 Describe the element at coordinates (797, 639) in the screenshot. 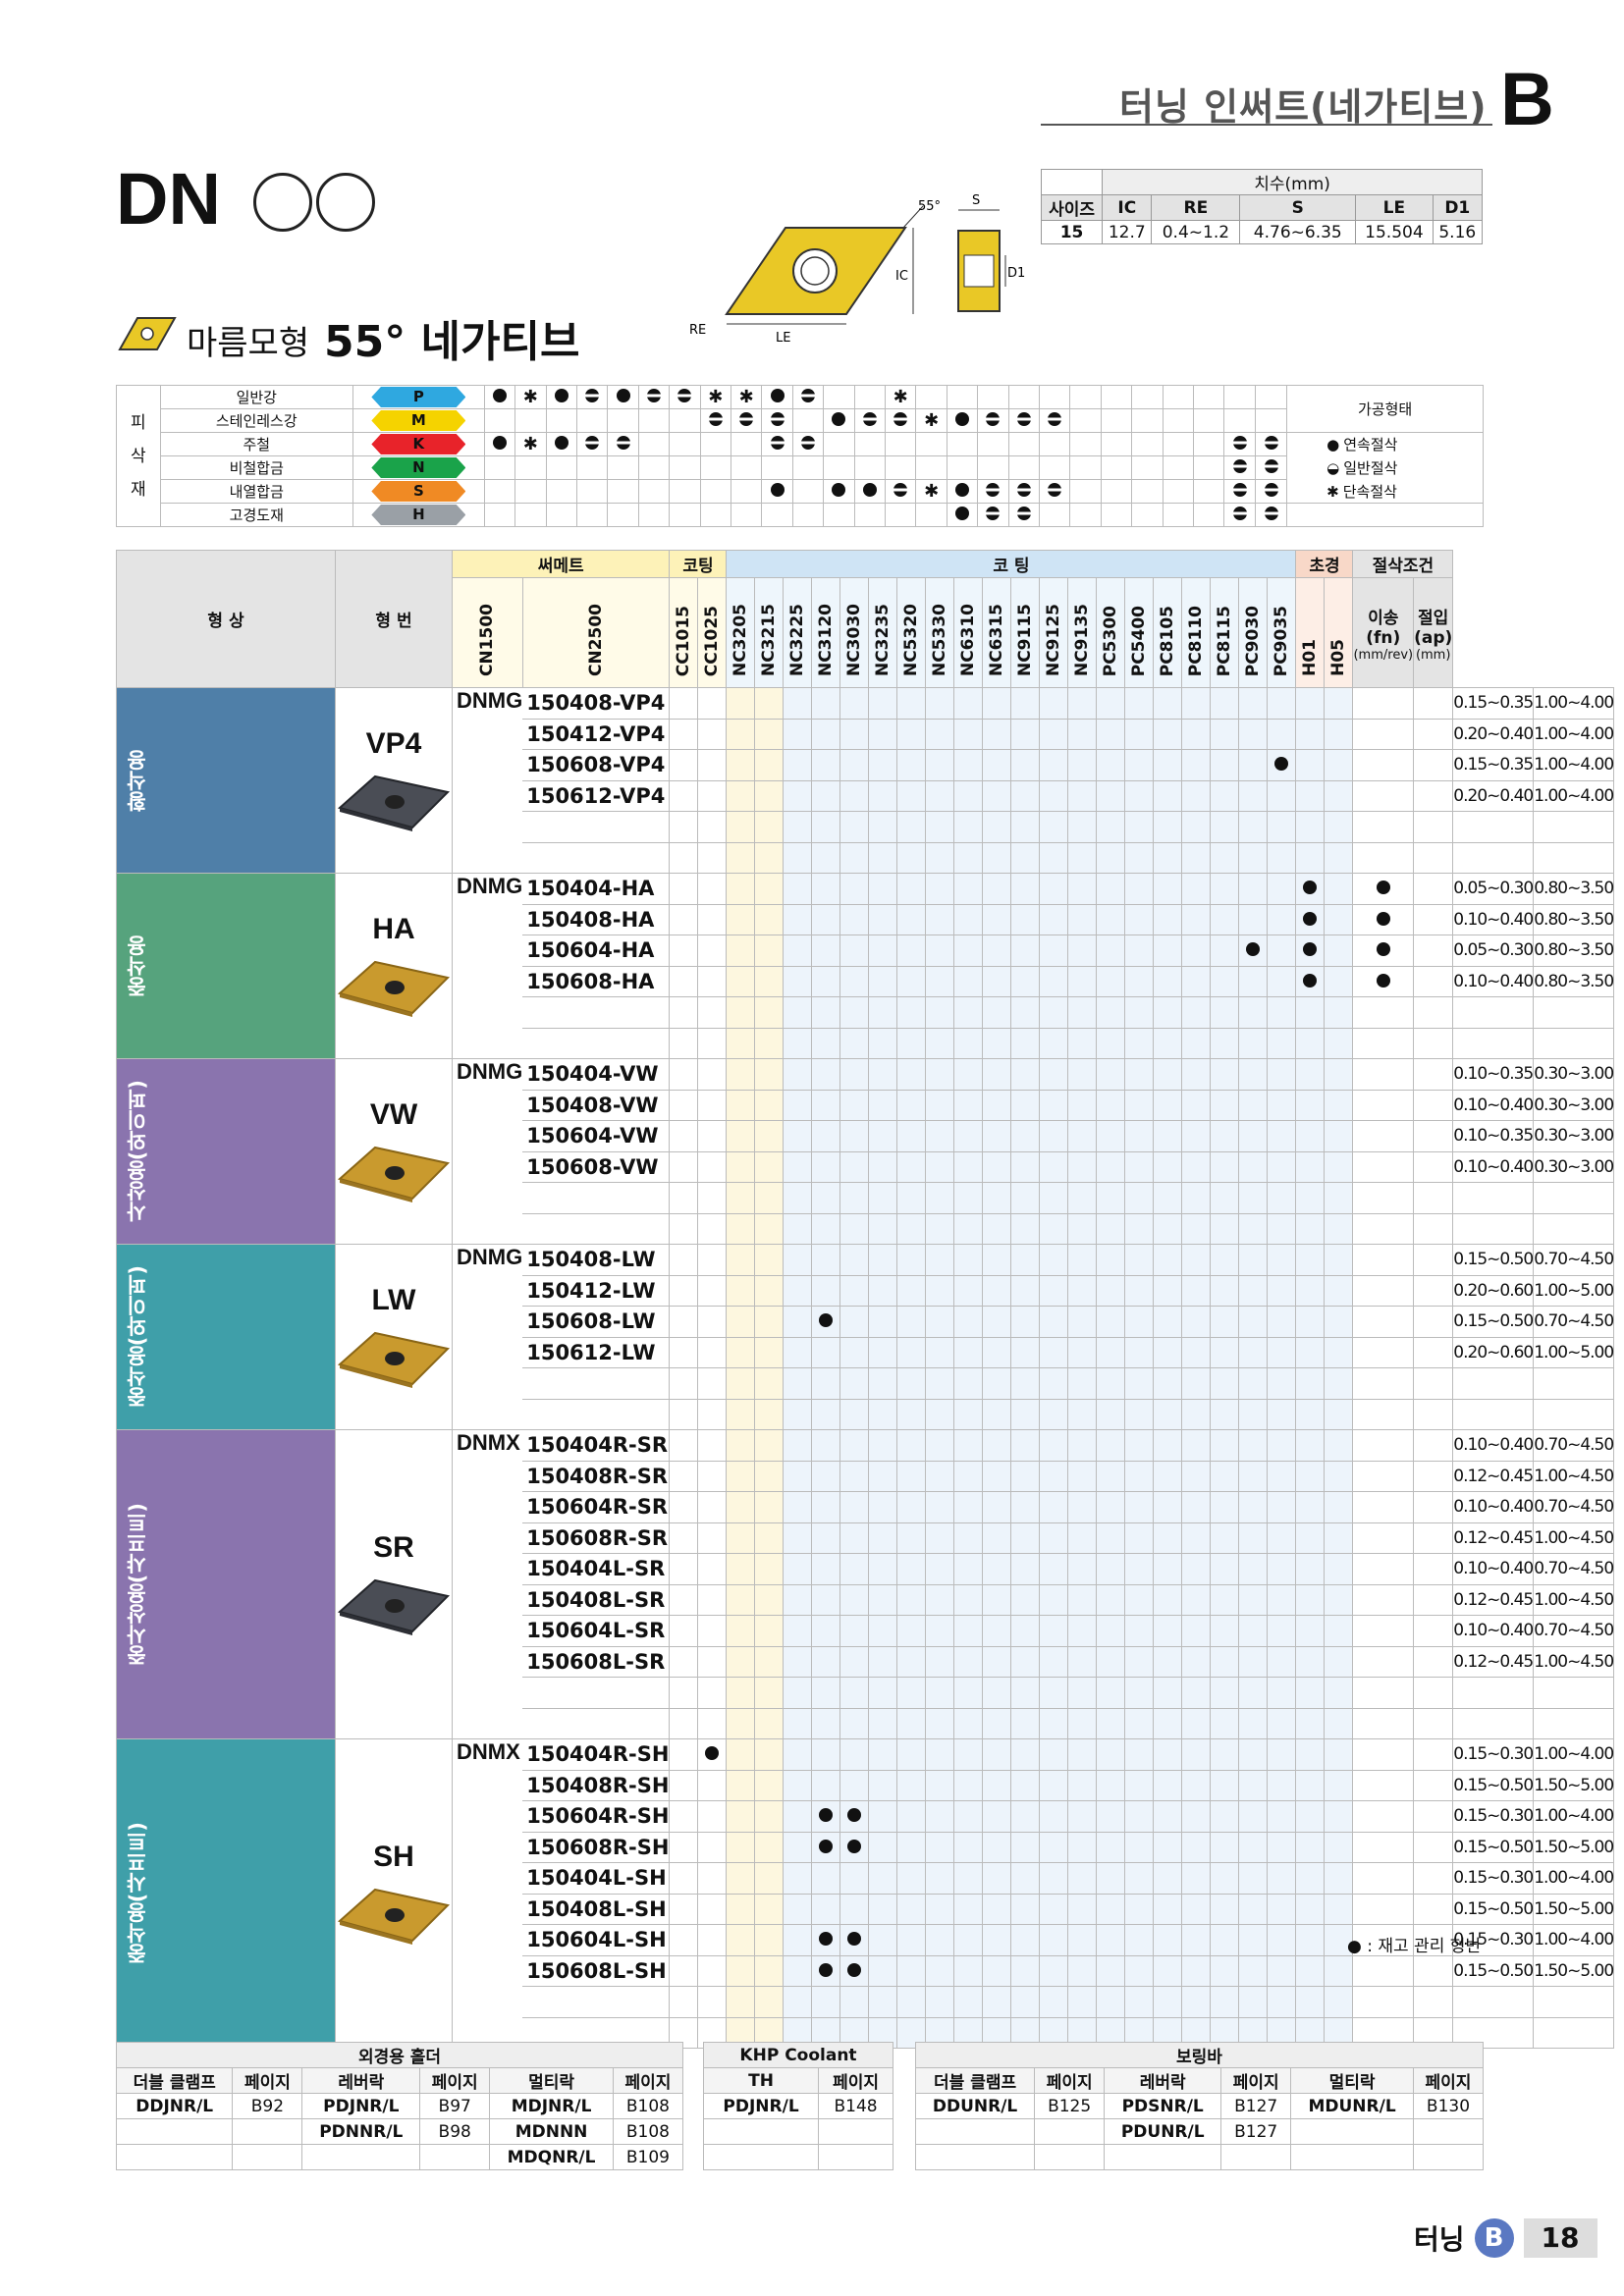

I see `grade-name: NC3225` at that location.